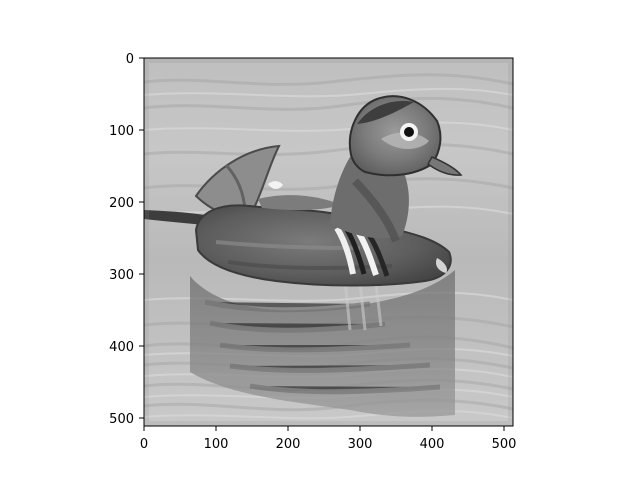 Image resolution: width=640 pixels, height=480 pixels. I want to click on duck-reflection, so click(322, 343).